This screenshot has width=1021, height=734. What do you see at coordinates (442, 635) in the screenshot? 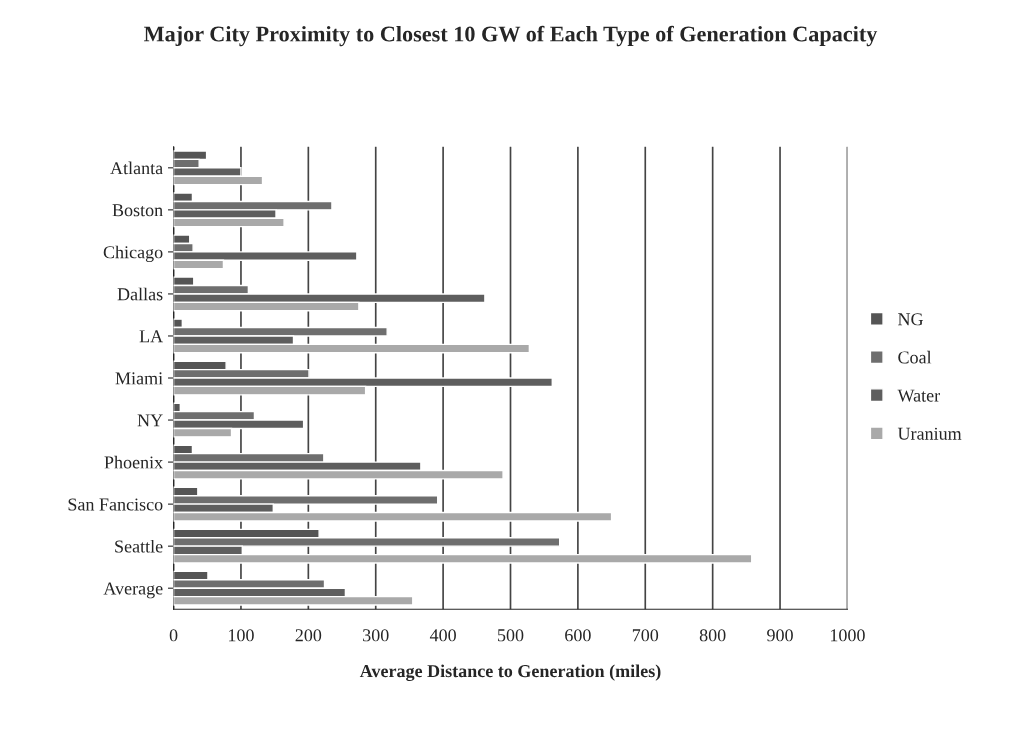
I see `x-tick-label: 400` at bounding box center [442, 635].